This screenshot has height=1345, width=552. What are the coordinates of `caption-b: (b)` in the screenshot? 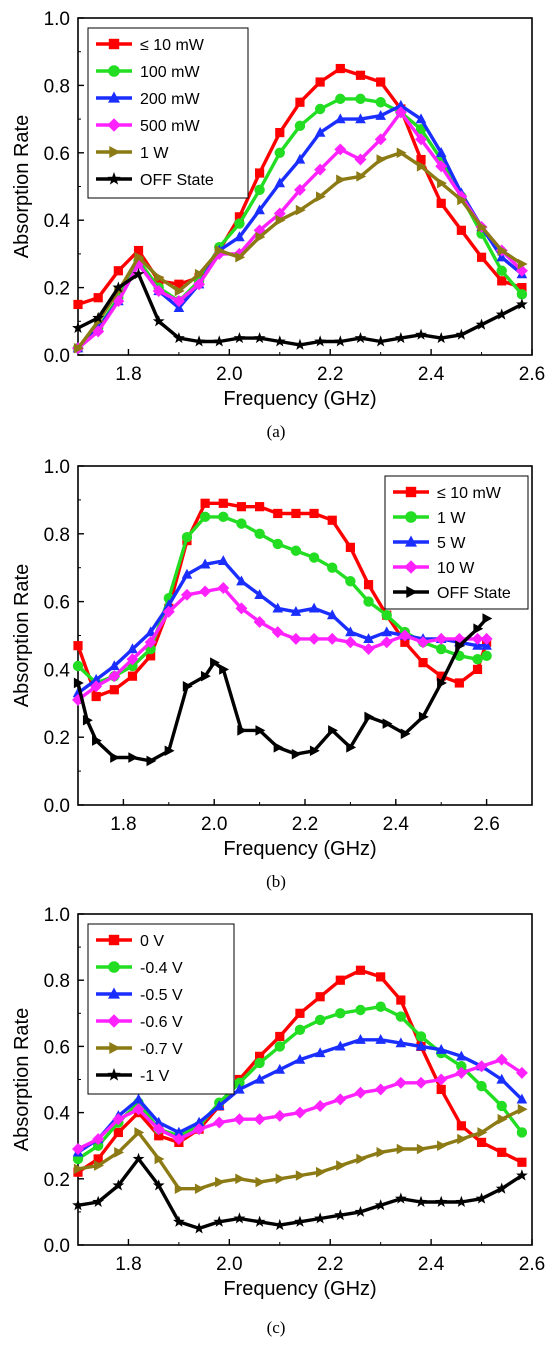 It's located at (276, 881).